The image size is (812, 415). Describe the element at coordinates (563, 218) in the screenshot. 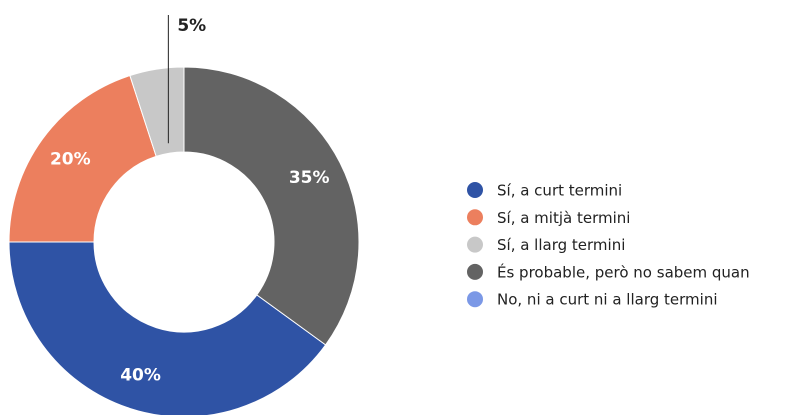

I see `legend-label: Sí, a mitjà termini` at that location.